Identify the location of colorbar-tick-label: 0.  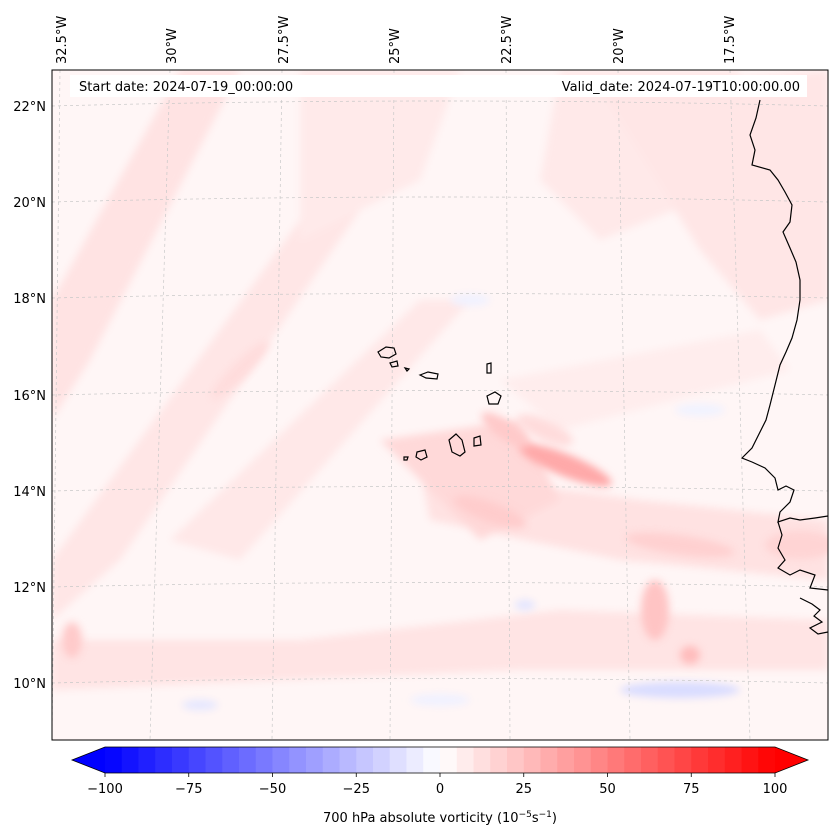
(440, 789).